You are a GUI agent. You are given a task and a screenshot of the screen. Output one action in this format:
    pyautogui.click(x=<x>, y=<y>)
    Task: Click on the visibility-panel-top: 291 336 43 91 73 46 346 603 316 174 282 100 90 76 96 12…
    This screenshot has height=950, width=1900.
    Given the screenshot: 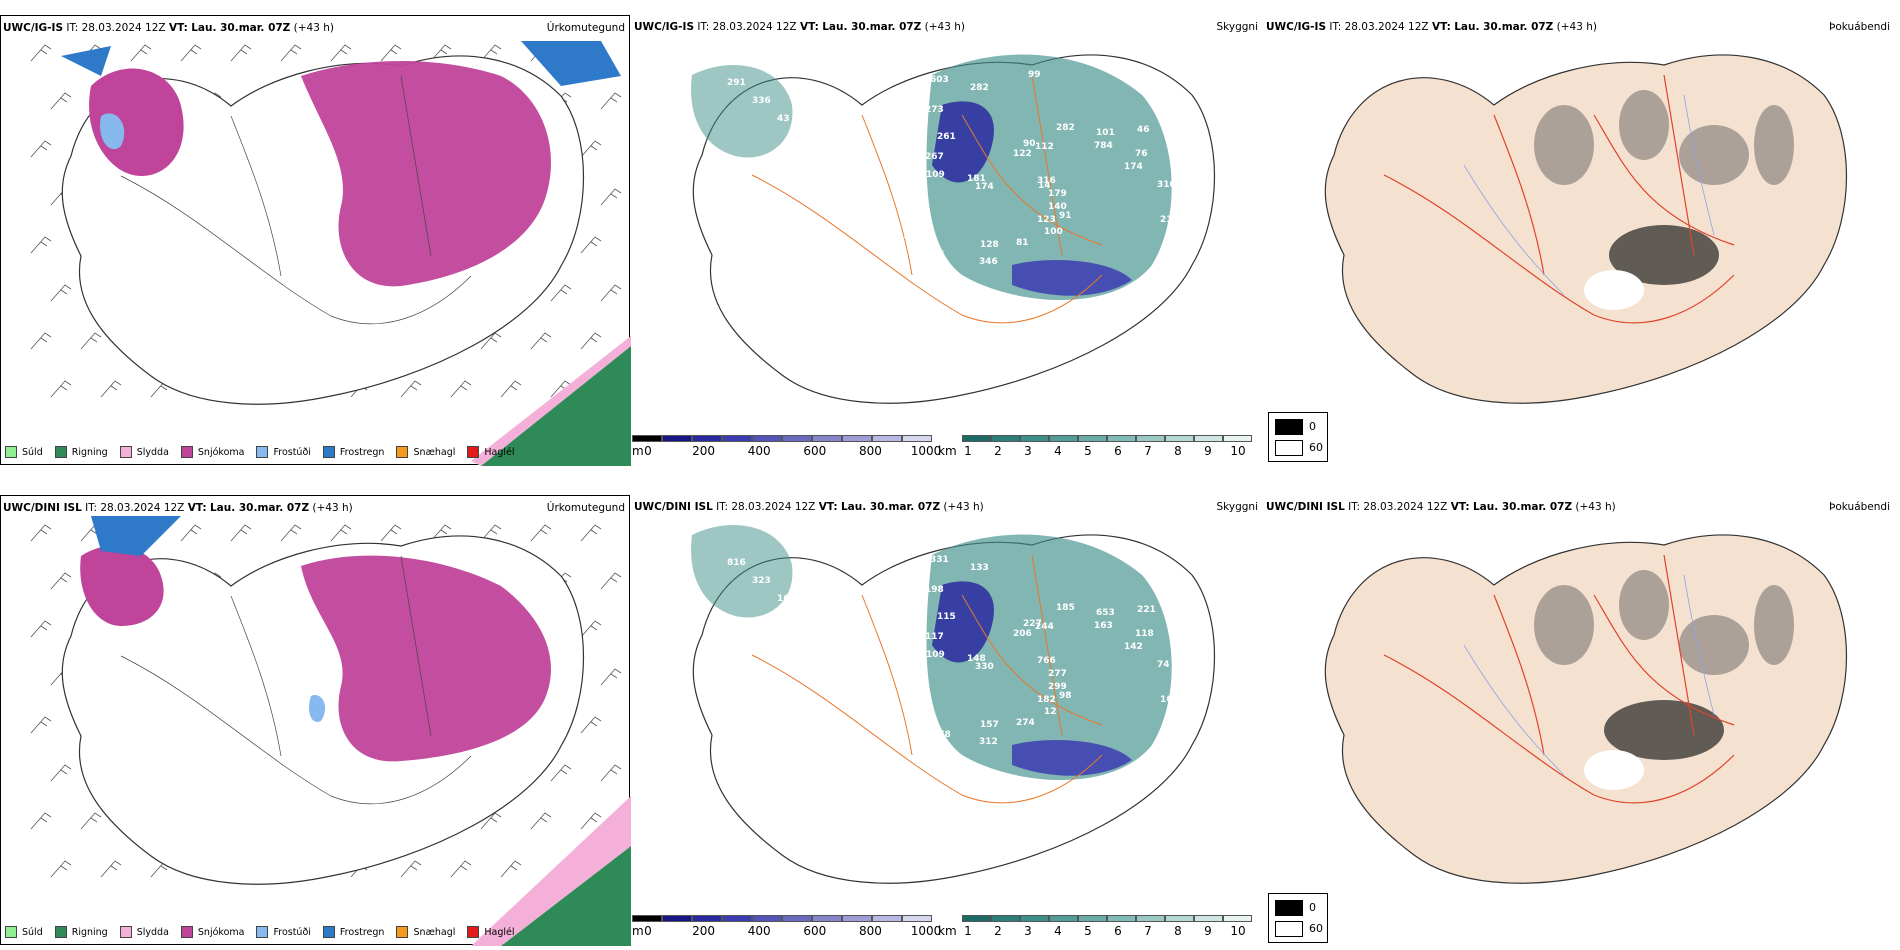 What is the action you would take?
    pyautogui.click(x=947, y=225)
    